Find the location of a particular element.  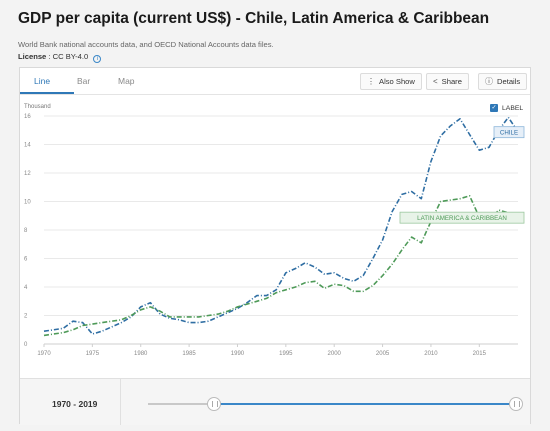

label-toggle-text: LABEL is located at coordinates (513, 108).